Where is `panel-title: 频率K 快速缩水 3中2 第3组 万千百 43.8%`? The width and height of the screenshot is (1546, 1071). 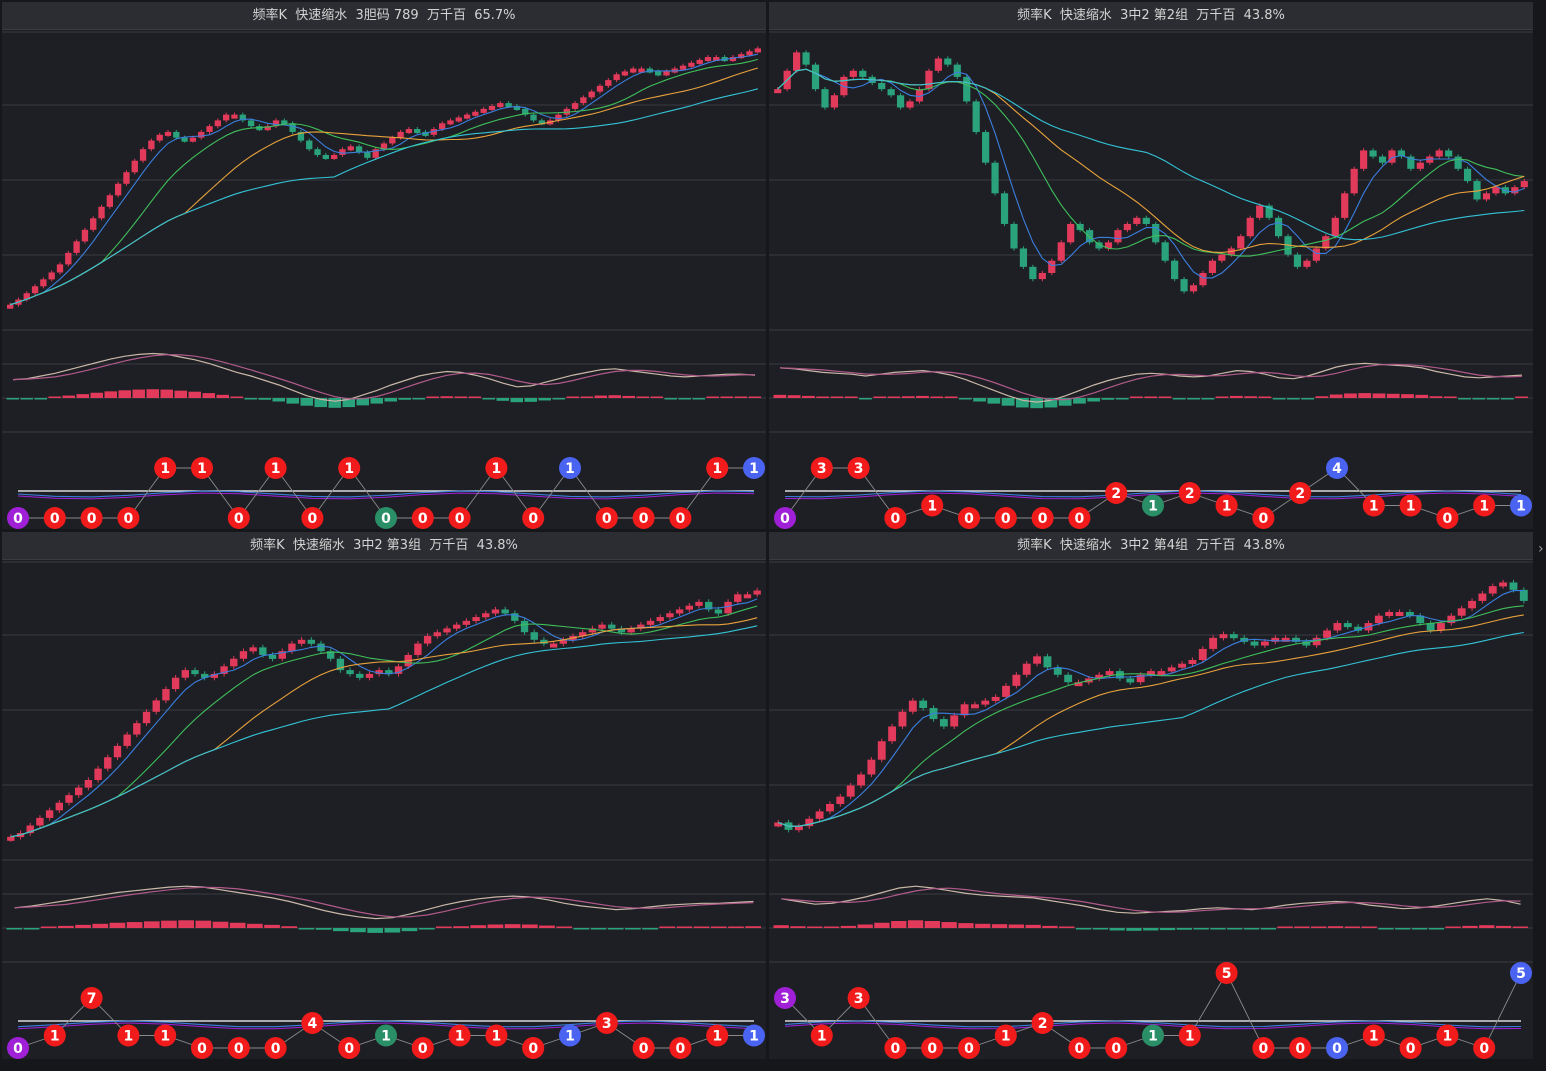 panel-title: 频率K 快速缩水 3中2 第3组 万千百 43.8% is located at coordinates (384, 546).